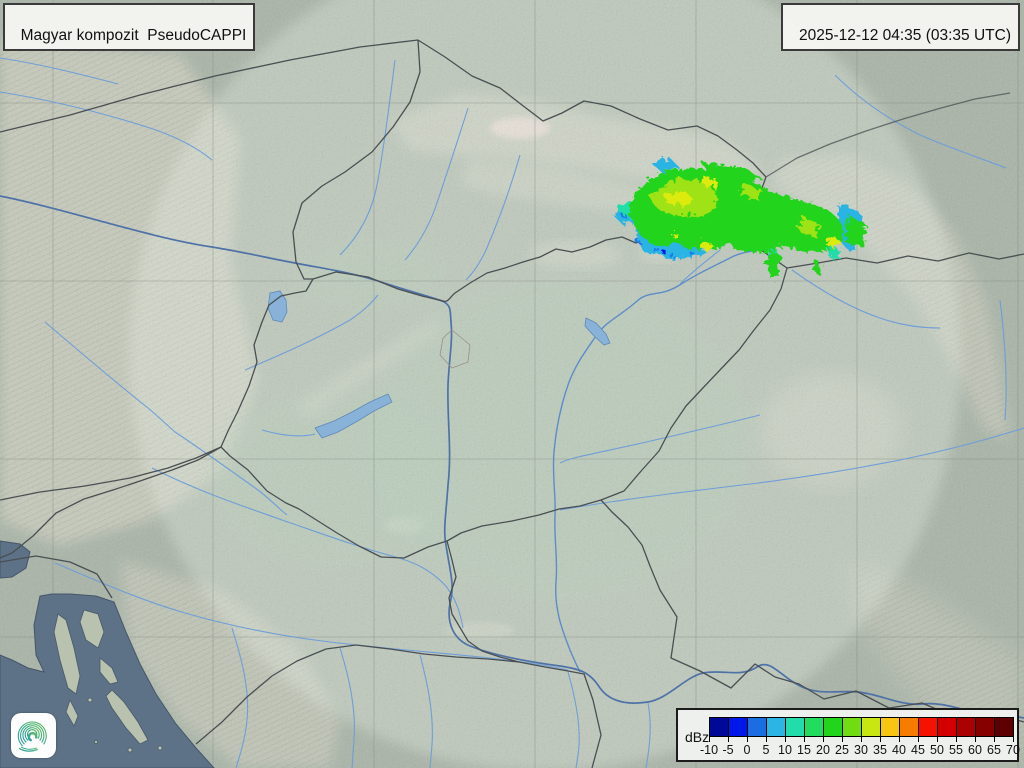  I want to click on vah-river, so click(436, 184).